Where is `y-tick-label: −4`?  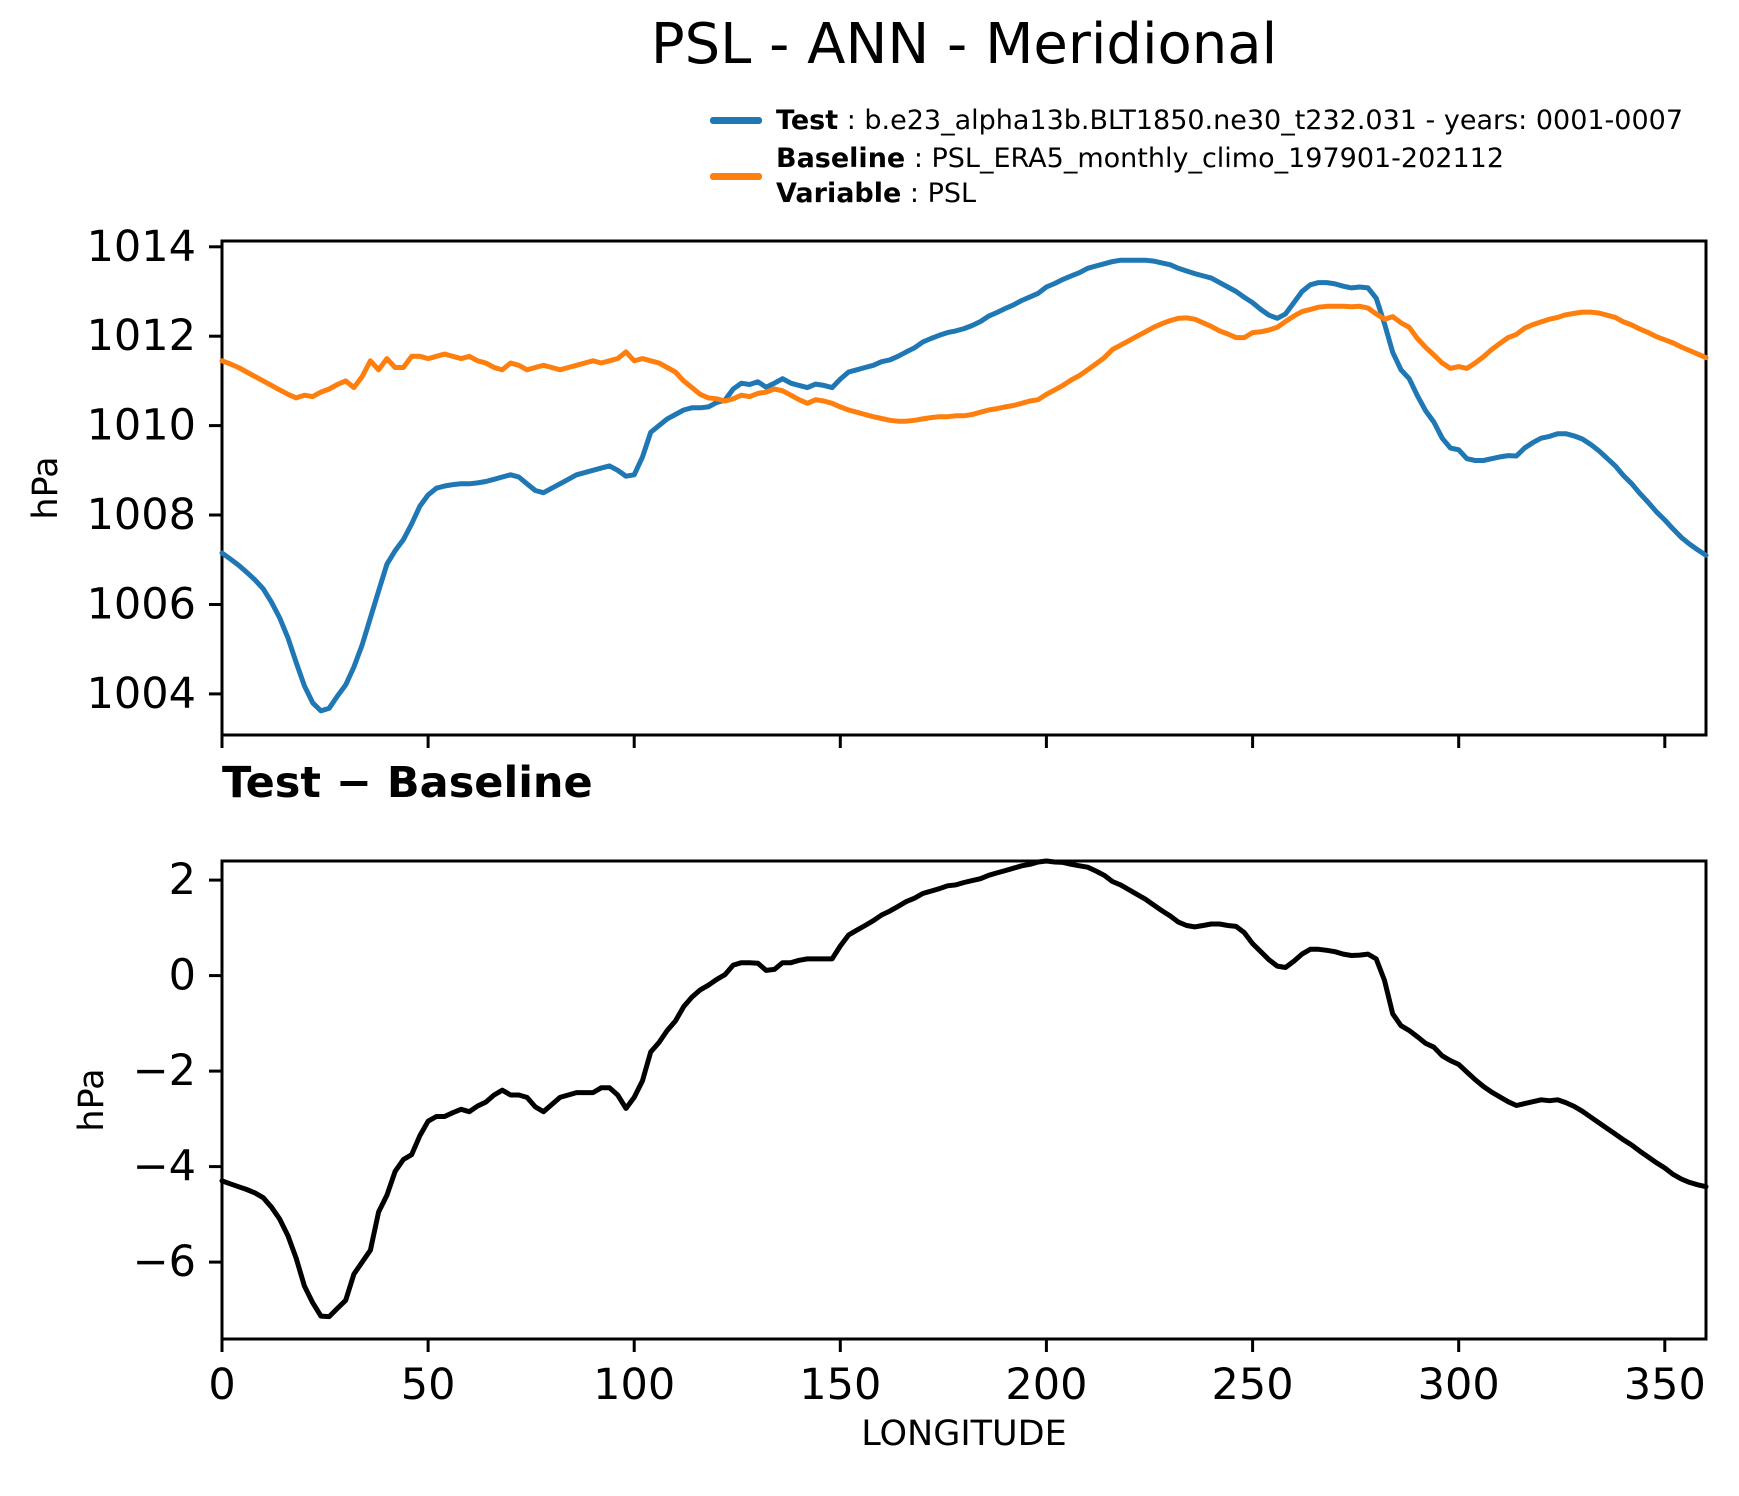
y-tick-label: −4 is located at coordinates (164, 1167).